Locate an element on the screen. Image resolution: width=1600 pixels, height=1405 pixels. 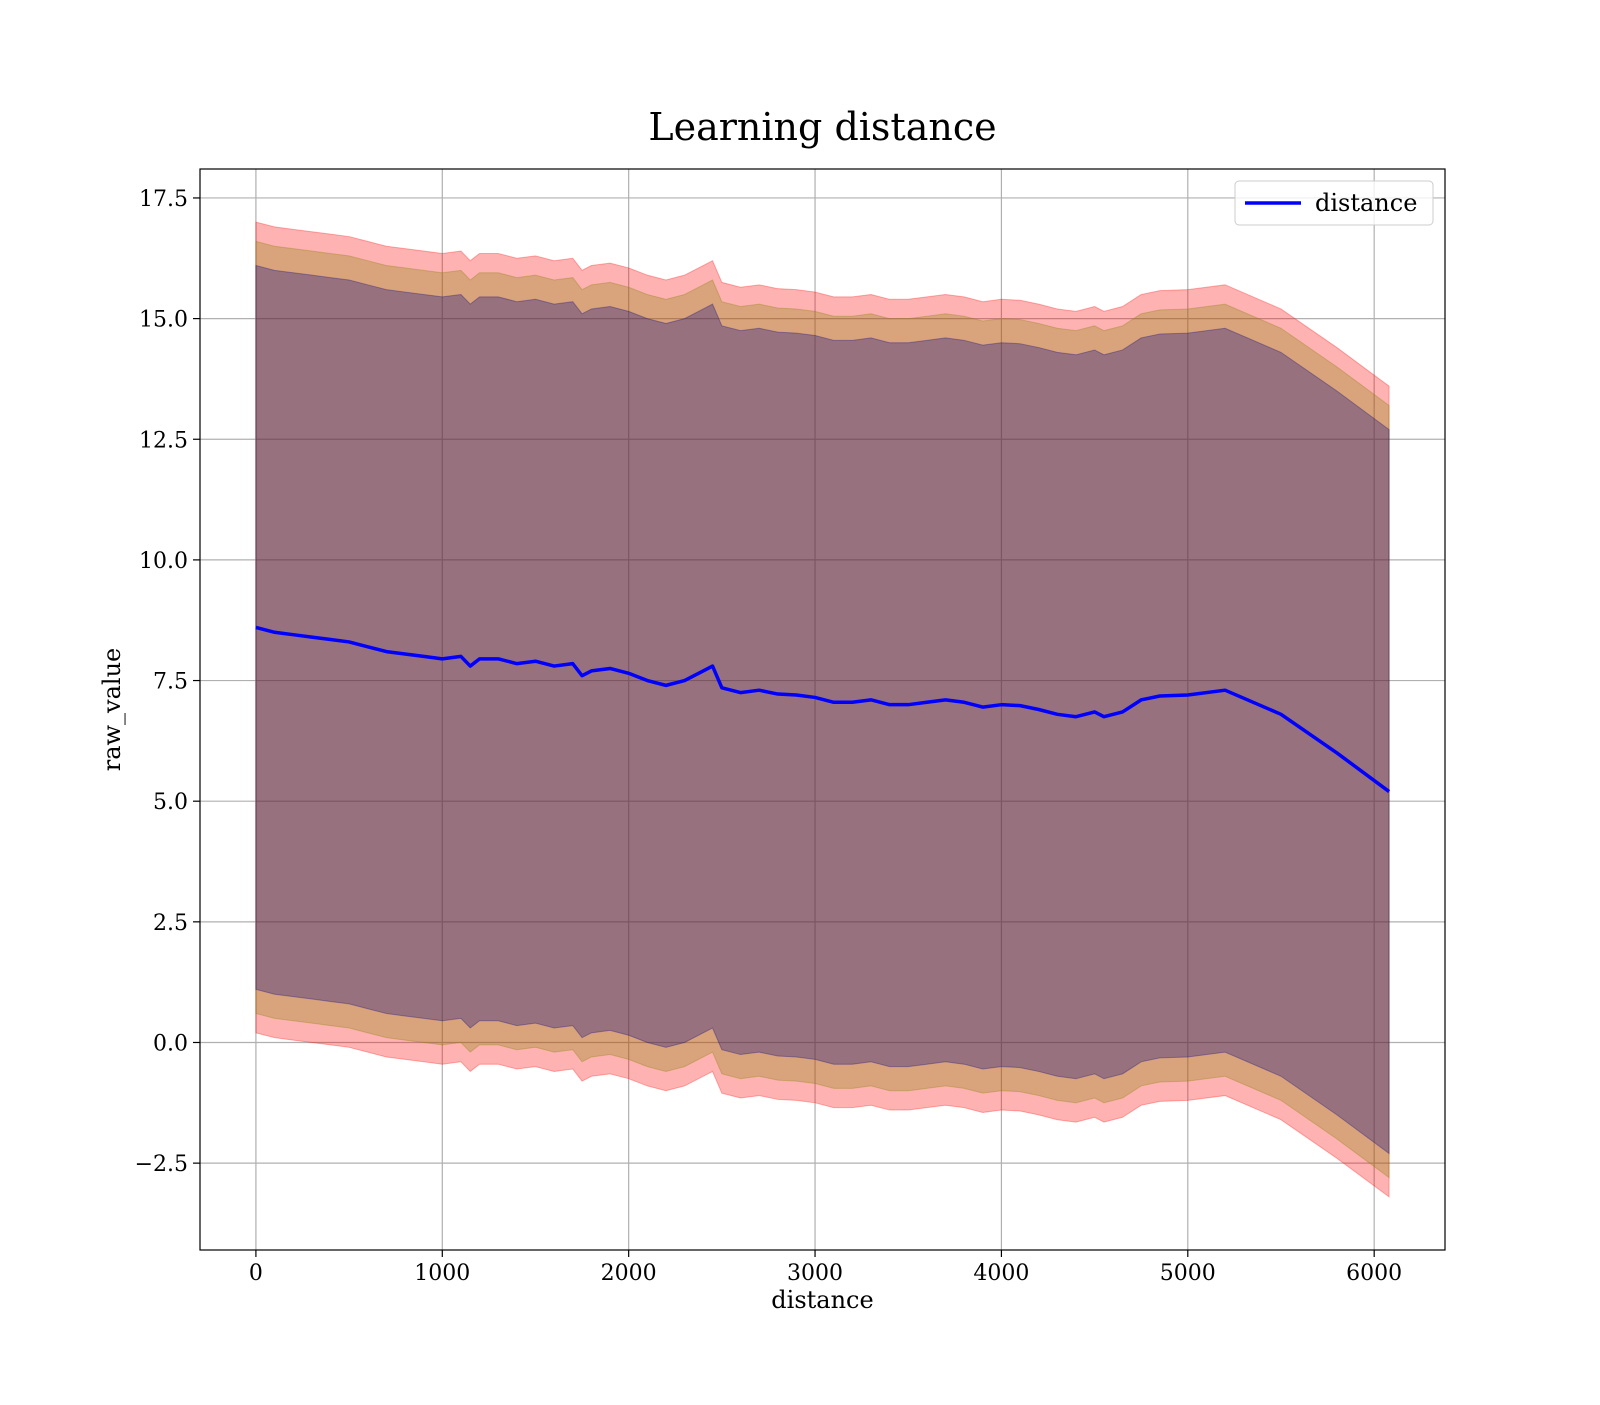
y-tick-label: 12.5 is located at coordinates (163, 440).